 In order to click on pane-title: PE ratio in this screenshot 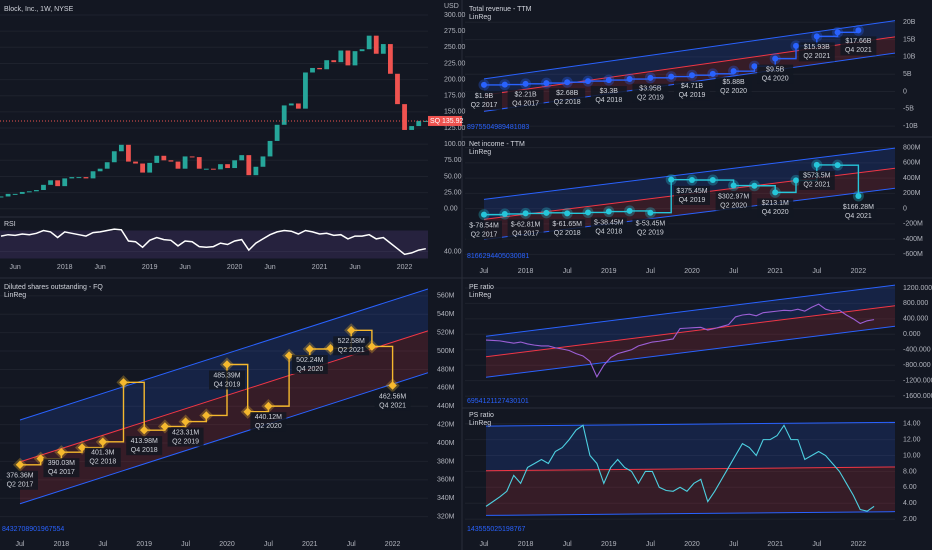, I will do `click(481, 287)`.